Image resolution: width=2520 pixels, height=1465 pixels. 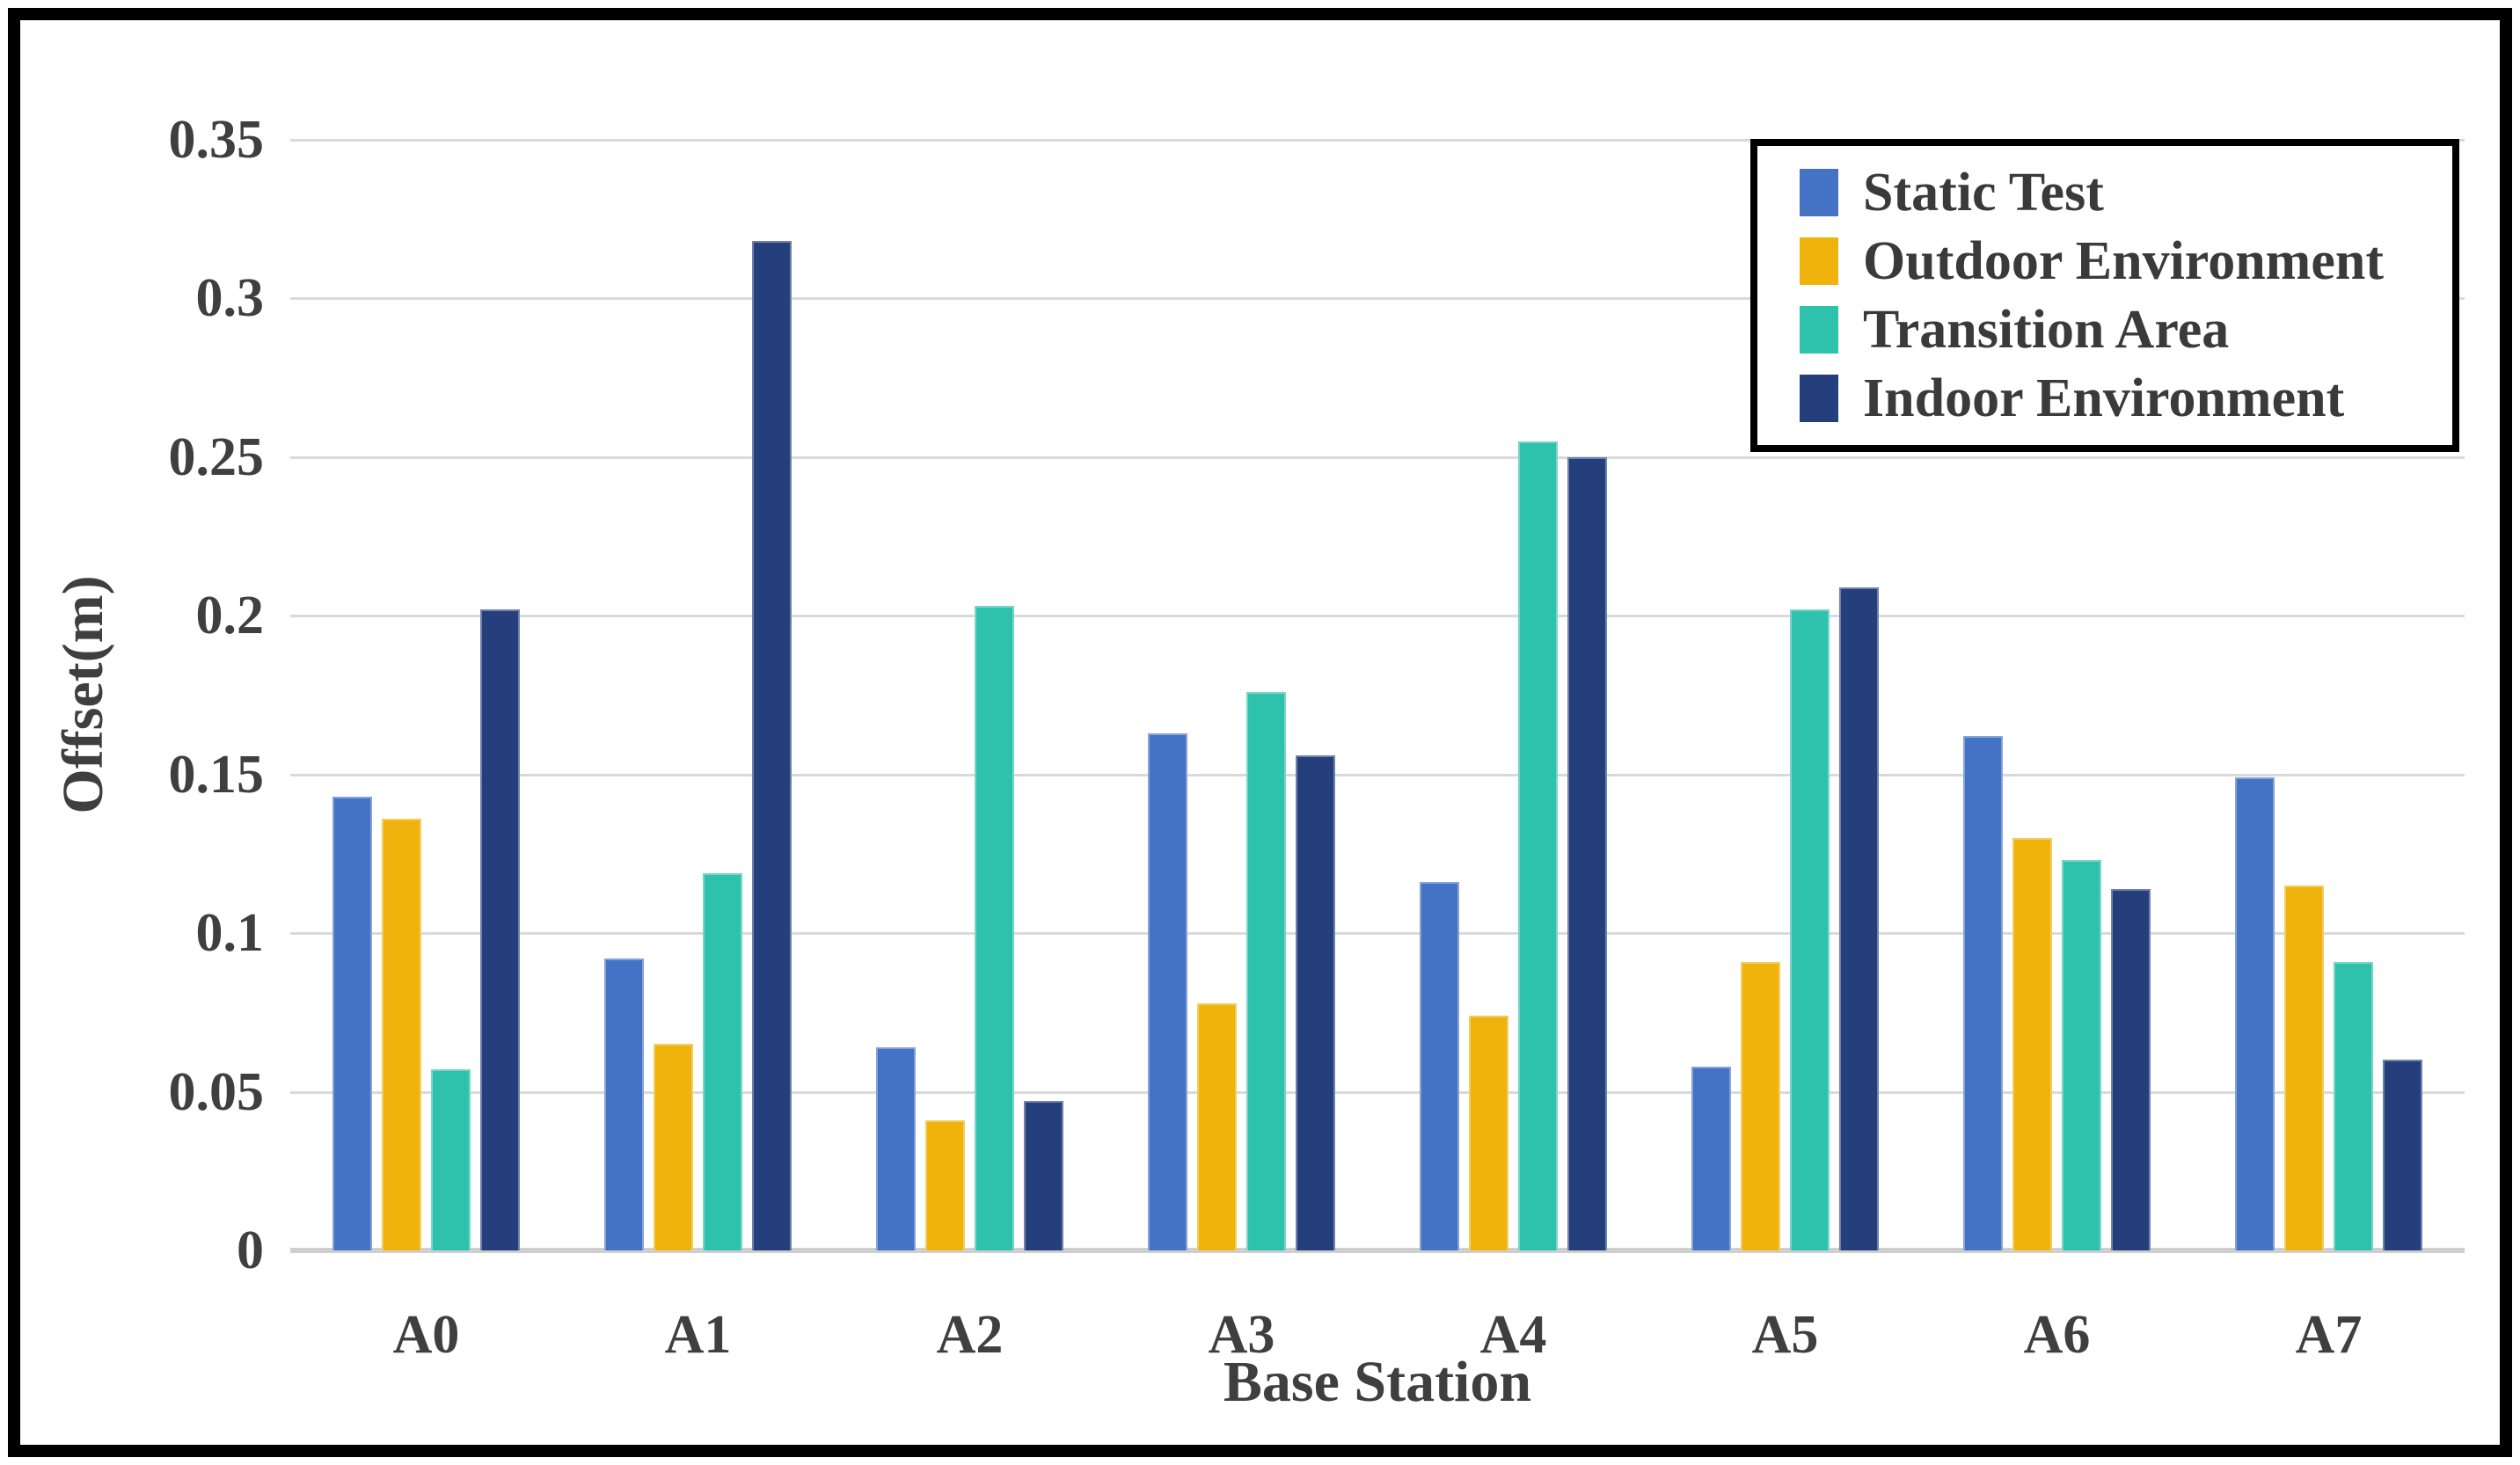 What do you see at coordinates (83, 694) in the screenshot?
I see `y-axis-title: Offset(m)` at bounding box center [83, 694].